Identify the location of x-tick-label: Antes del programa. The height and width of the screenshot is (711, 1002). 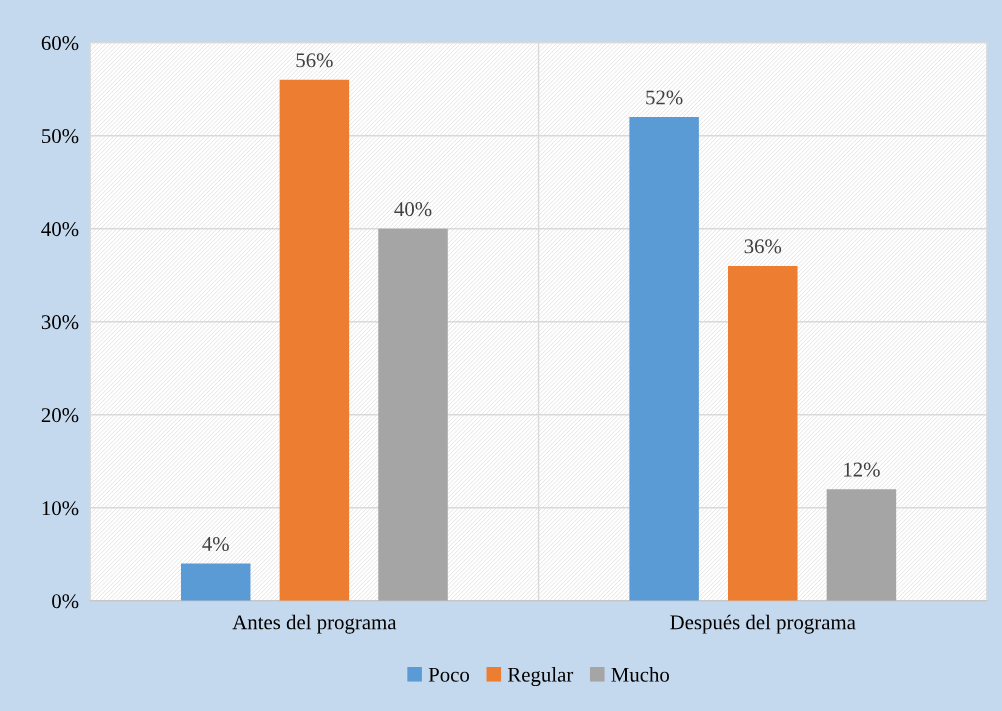
(314, 624).